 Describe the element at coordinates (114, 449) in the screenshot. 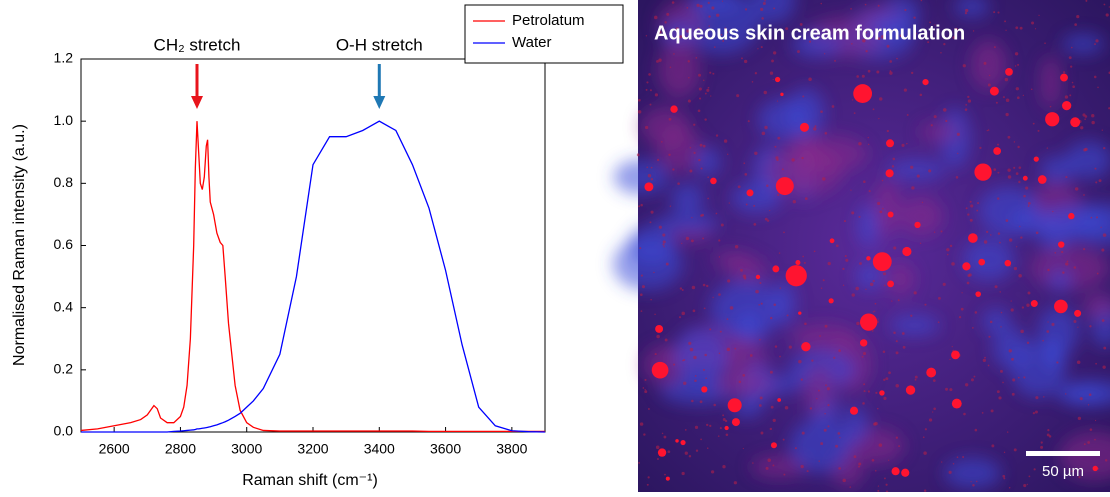

I see `x-tick-label: 2600` at that location.